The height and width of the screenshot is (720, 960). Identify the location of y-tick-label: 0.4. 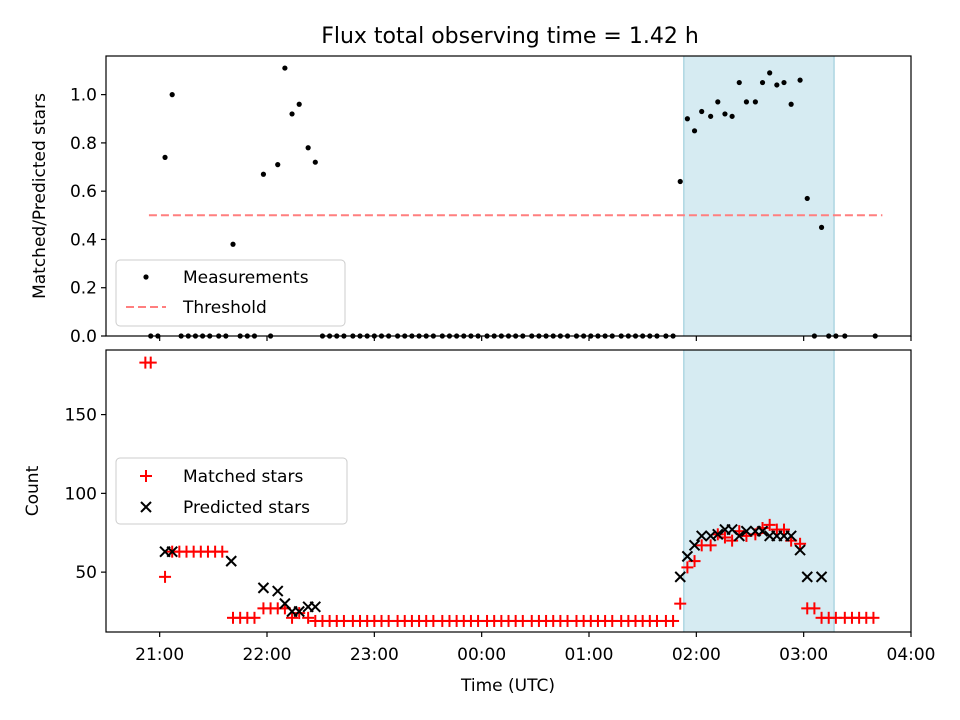
(83, 240).